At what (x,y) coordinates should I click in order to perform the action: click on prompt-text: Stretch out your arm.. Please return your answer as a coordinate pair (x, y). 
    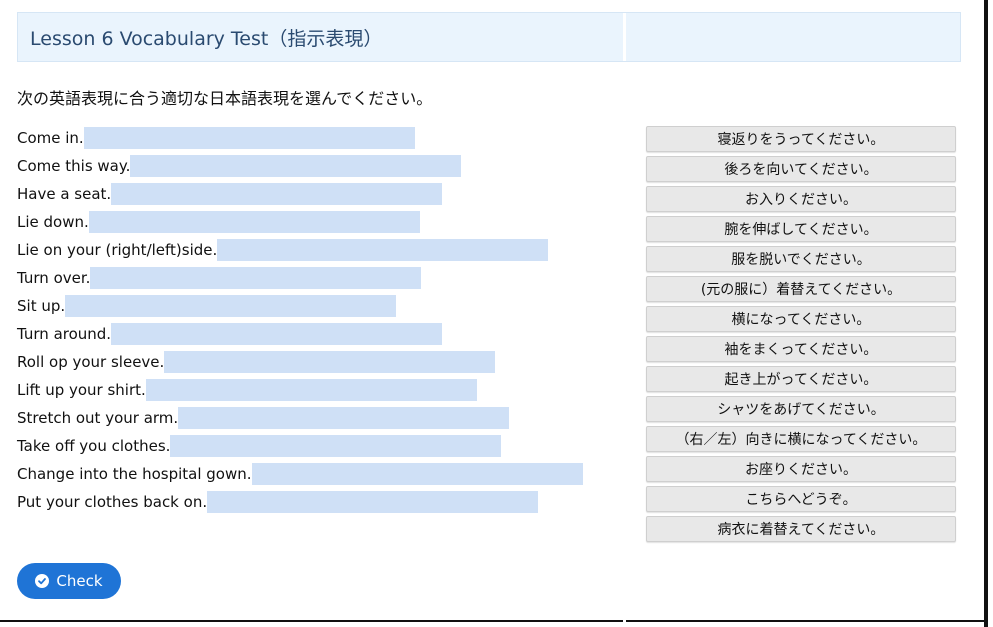
    Looking at the image, I should click on (98, 417).